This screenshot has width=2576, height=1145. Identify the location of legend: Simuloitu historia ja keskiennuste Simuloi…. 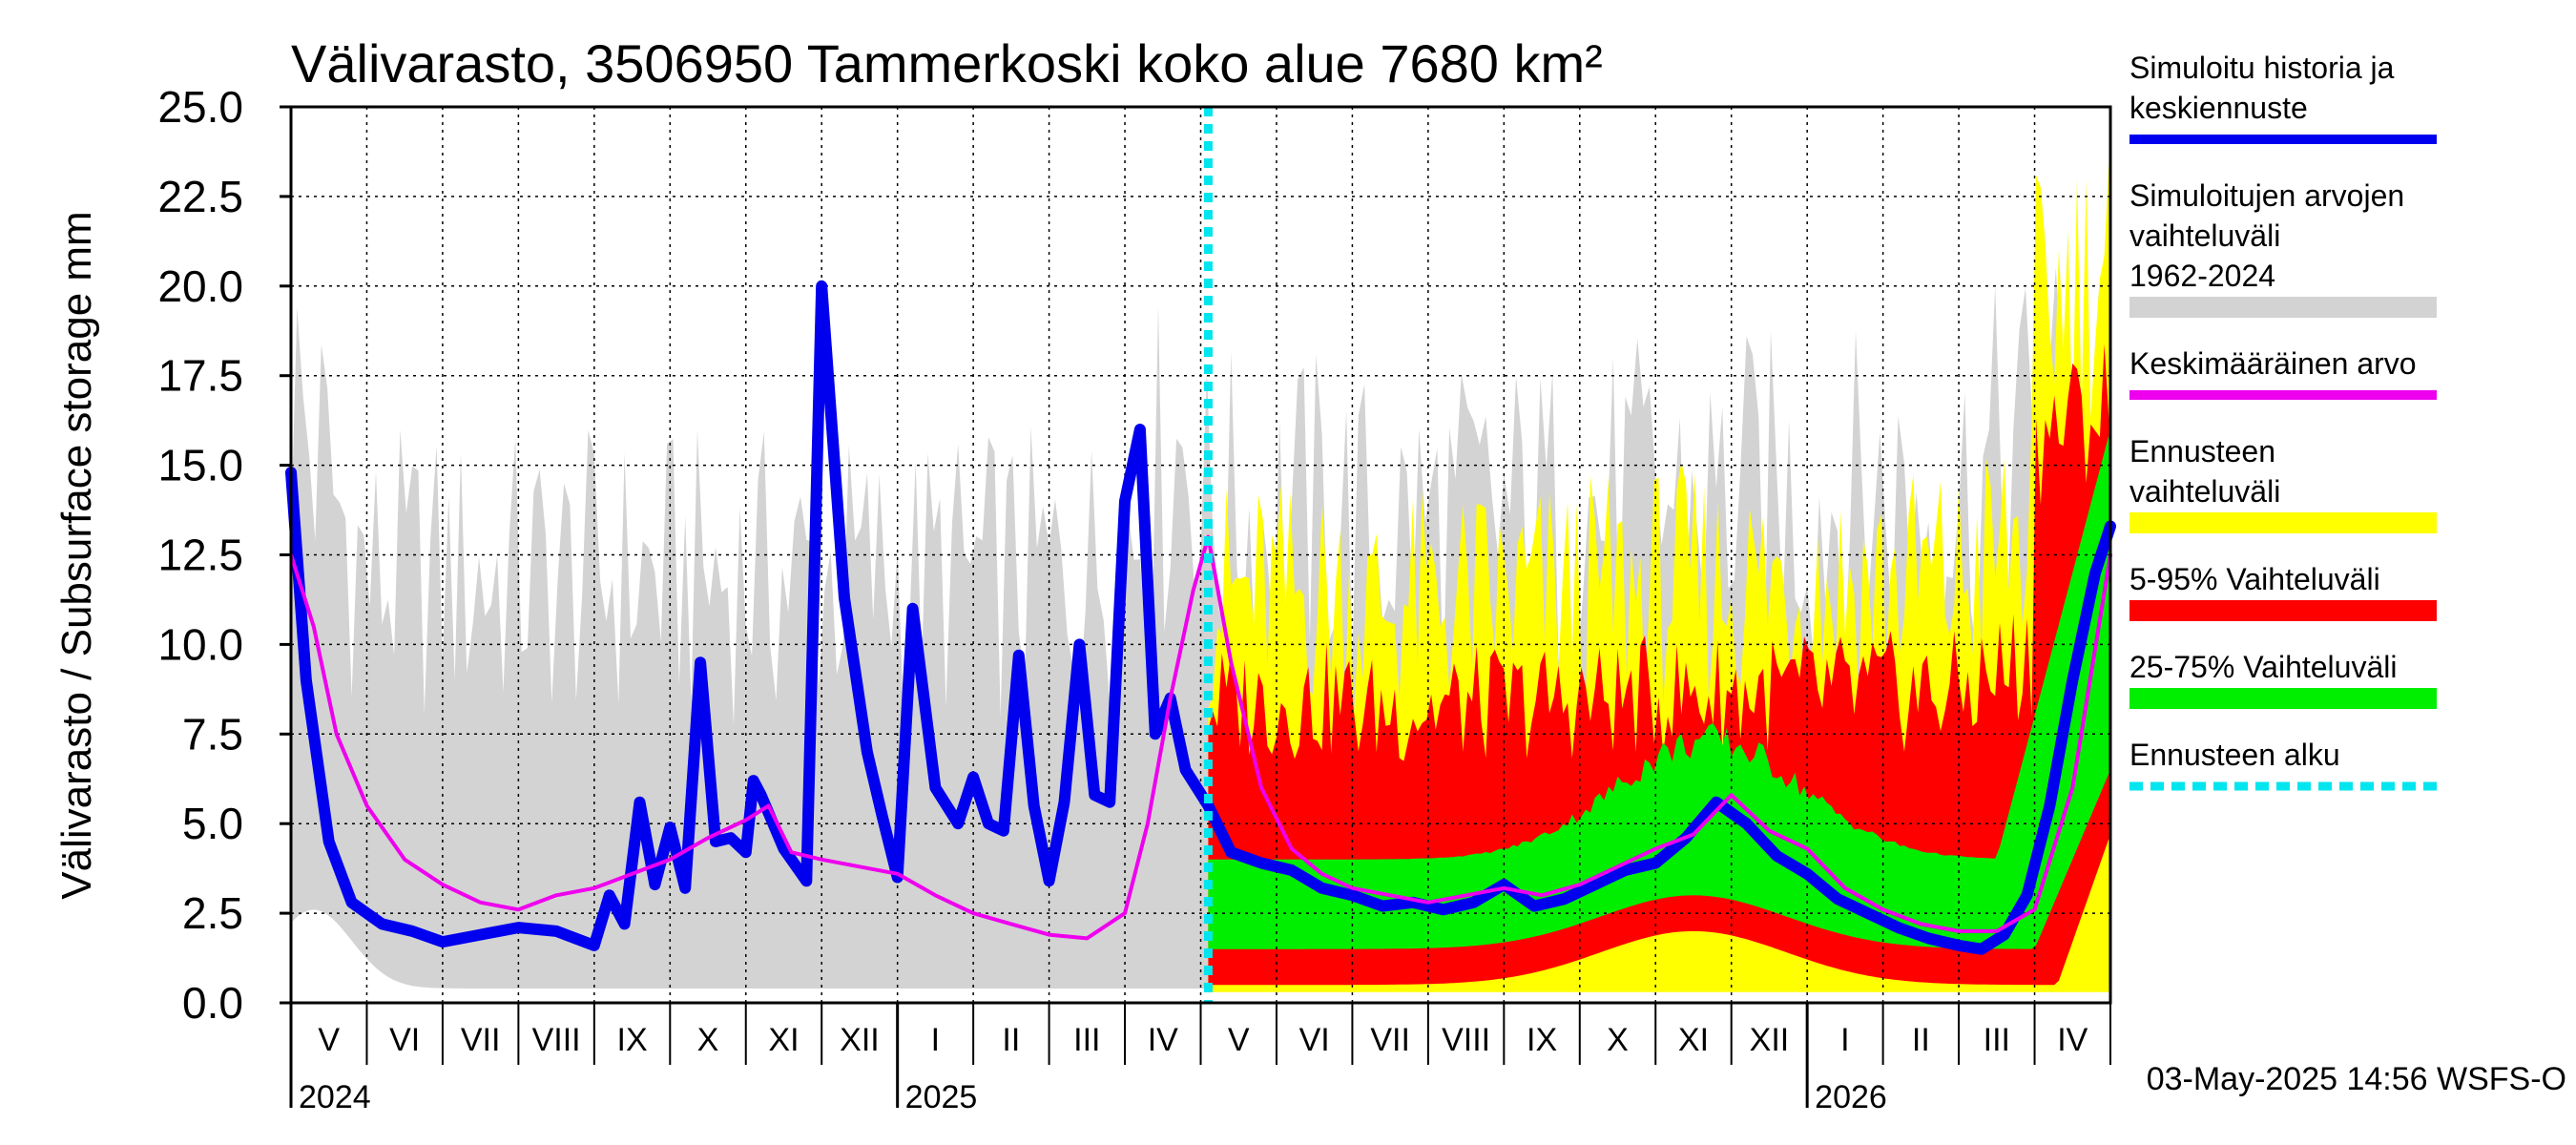
(2283, 421).